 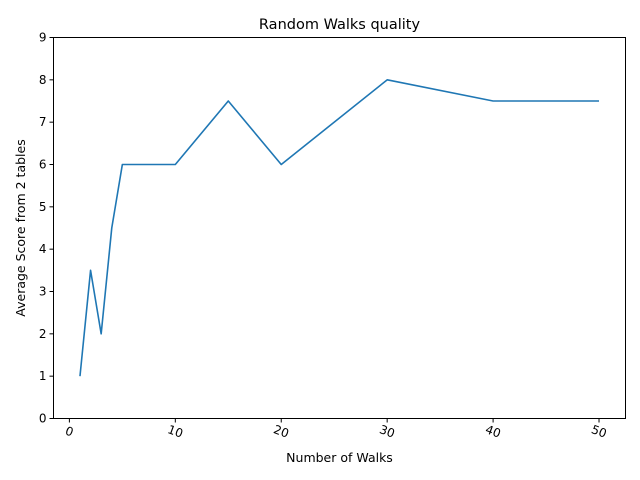 I want to click on y-tick-label: 1, so click(x=43, y=376).